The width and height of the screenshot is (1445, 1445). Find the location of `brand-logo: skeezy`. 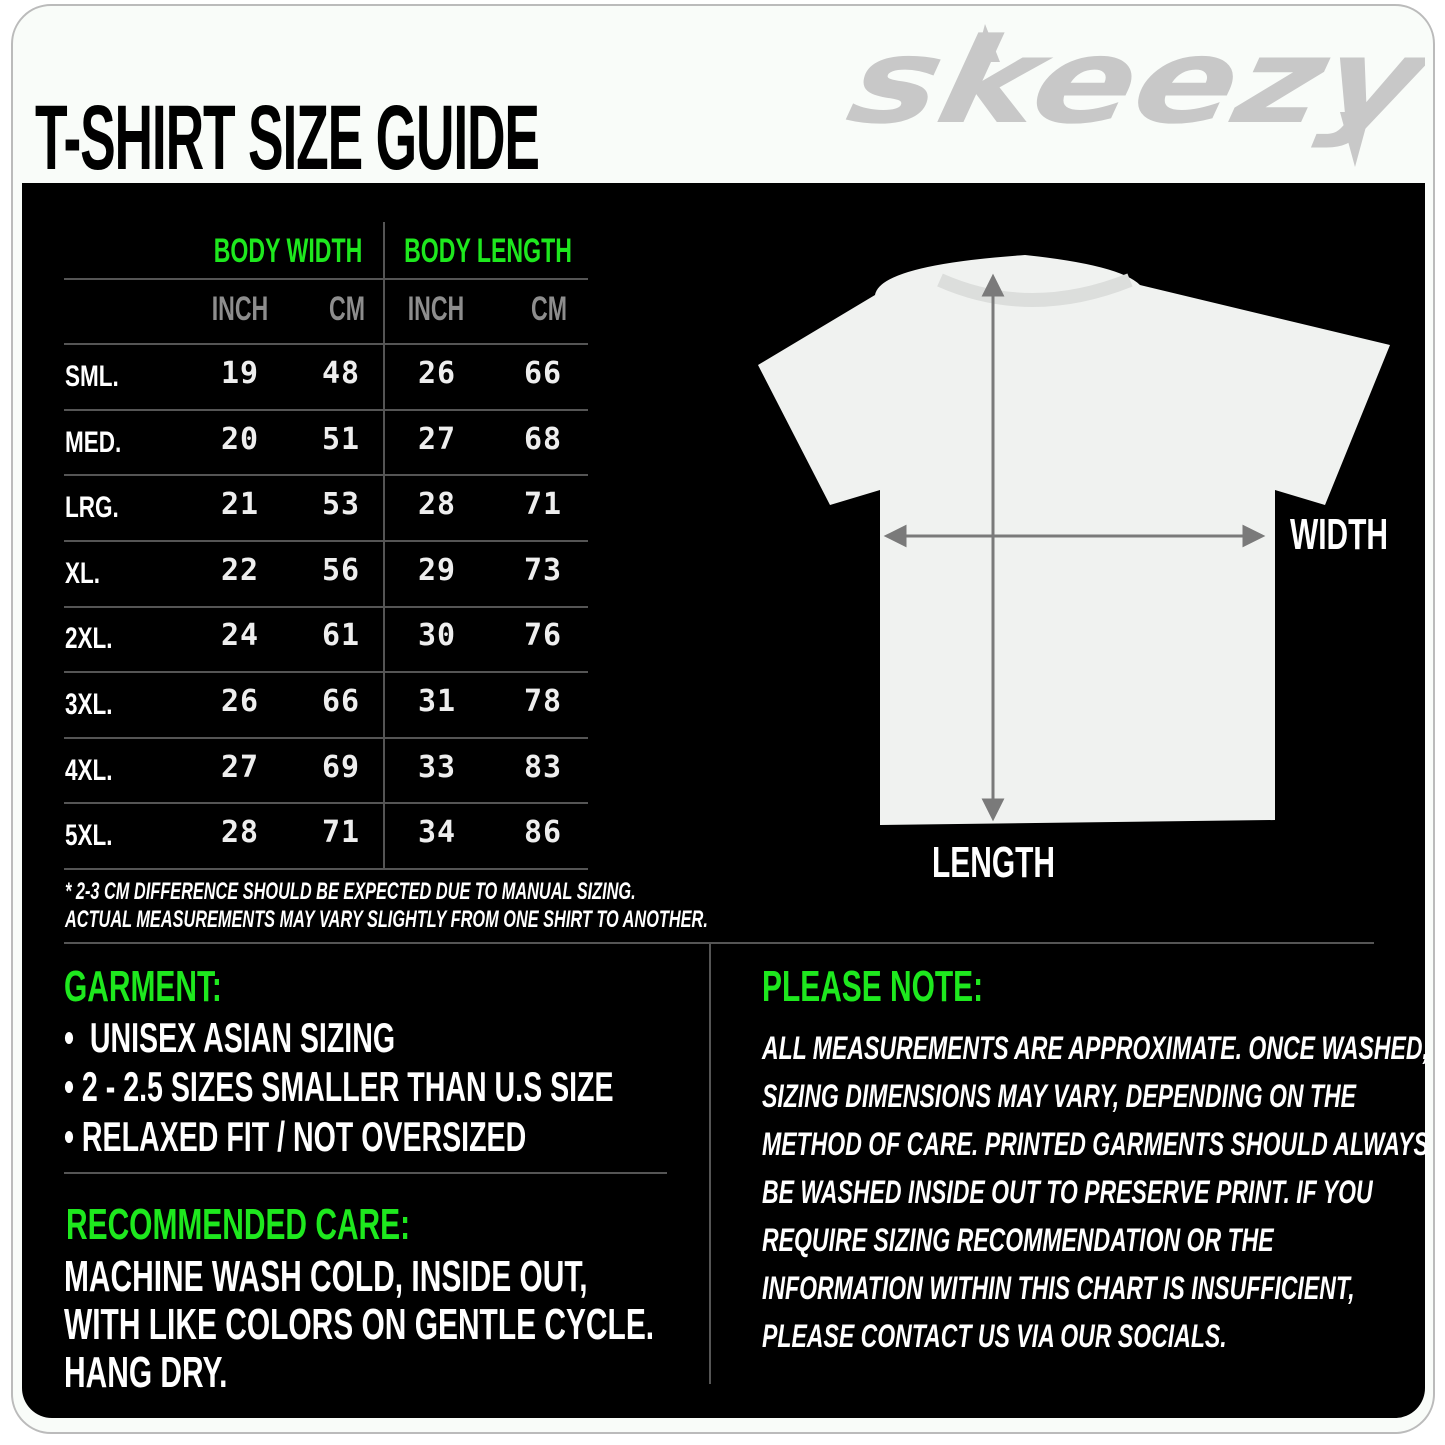

brand-logo: skeezy is located at coordinates (1131, 94).